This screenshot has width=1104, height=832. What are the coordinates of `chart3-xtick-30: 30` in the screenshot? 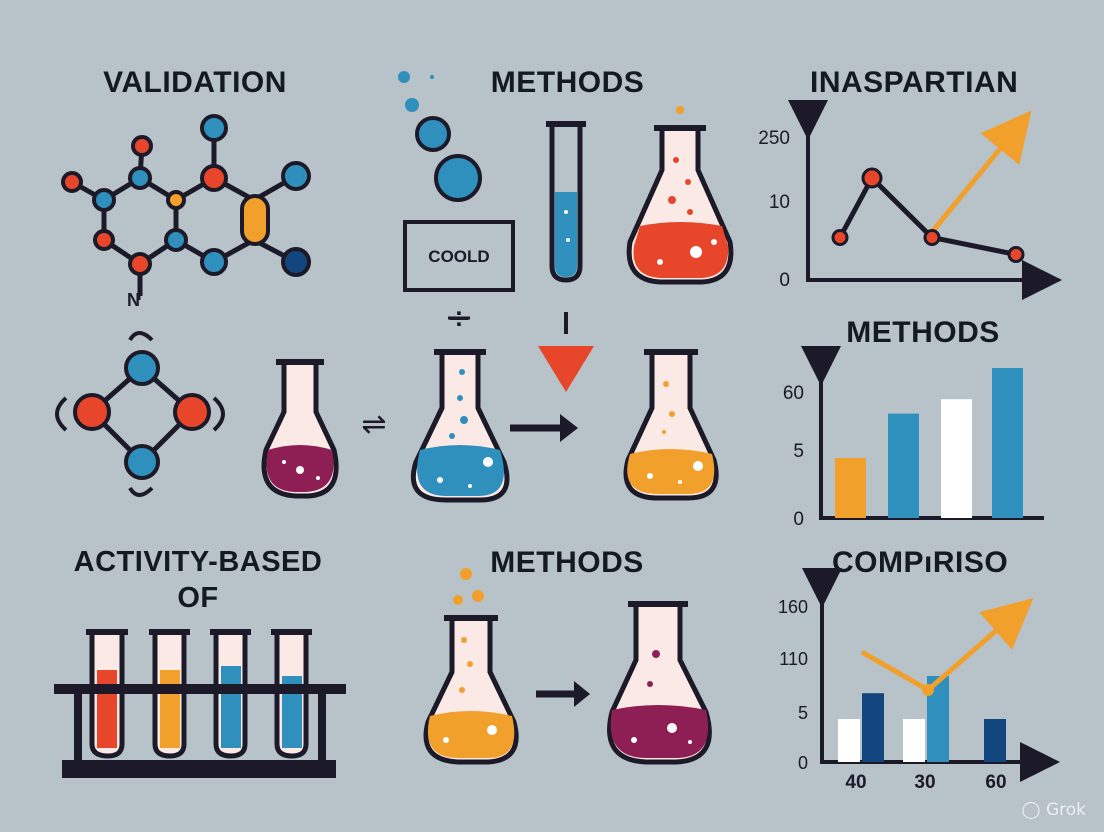 It's located at (924, 782).